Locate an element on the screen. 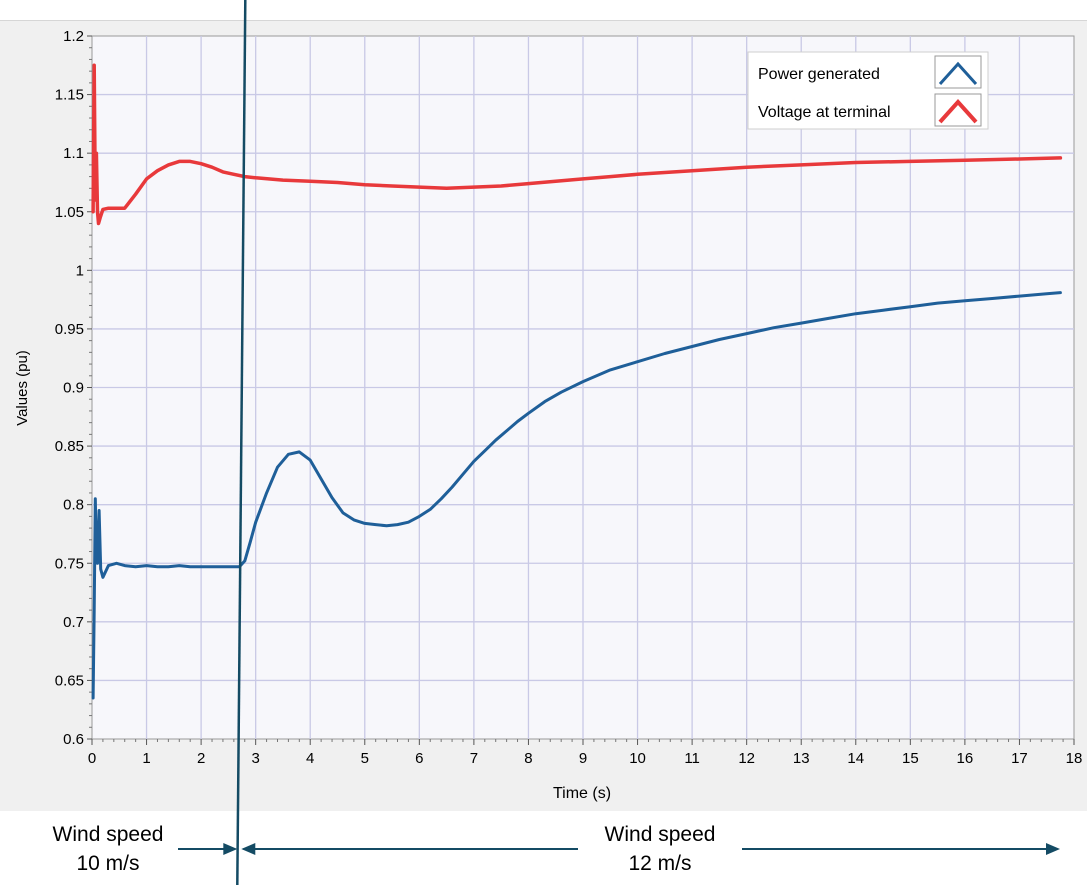  x-tick-label: 18 is located at coordinates (1074, 758).